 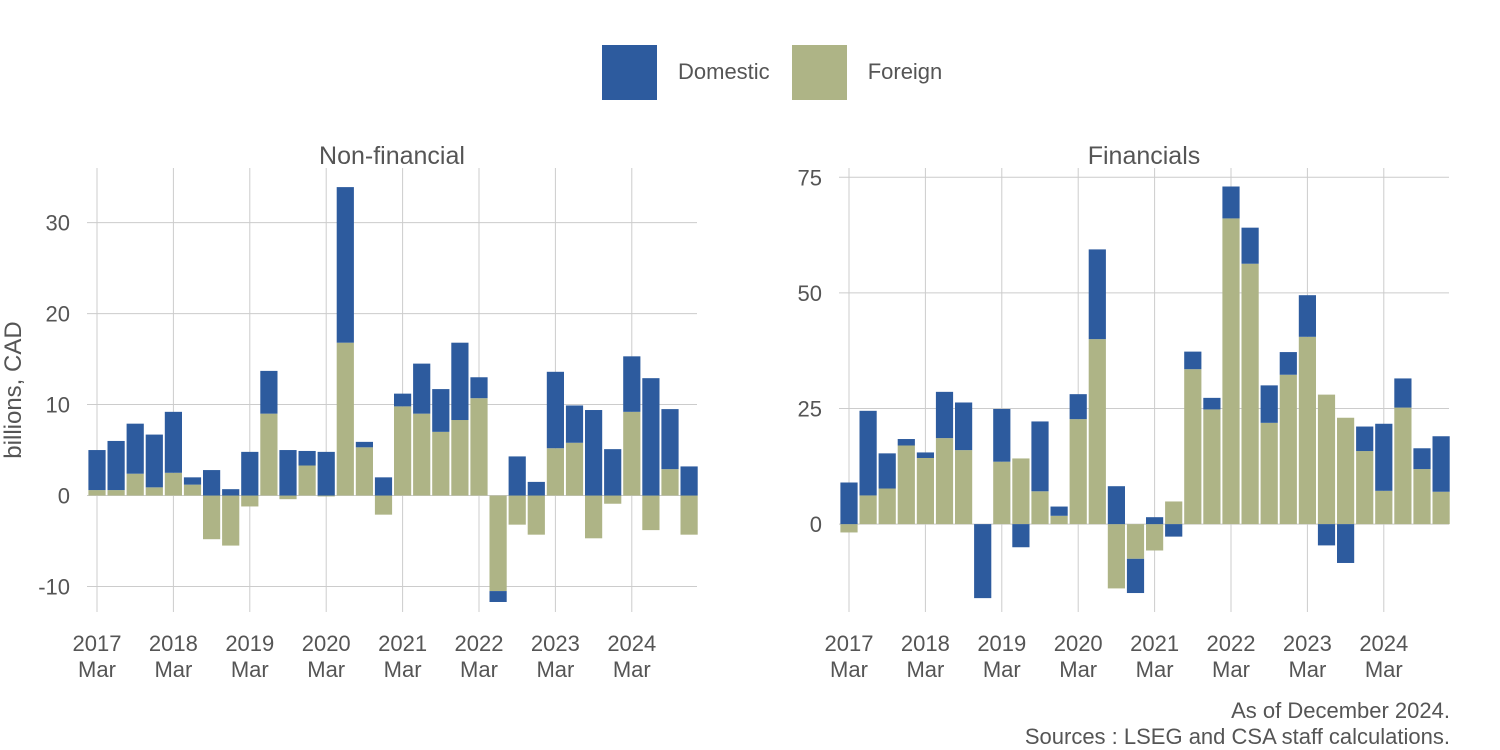 What do you see at coordinates (1231, 643) in the screenshot?
I see `x-tick-label-year: 2022` at bounding box center [1231, 643].